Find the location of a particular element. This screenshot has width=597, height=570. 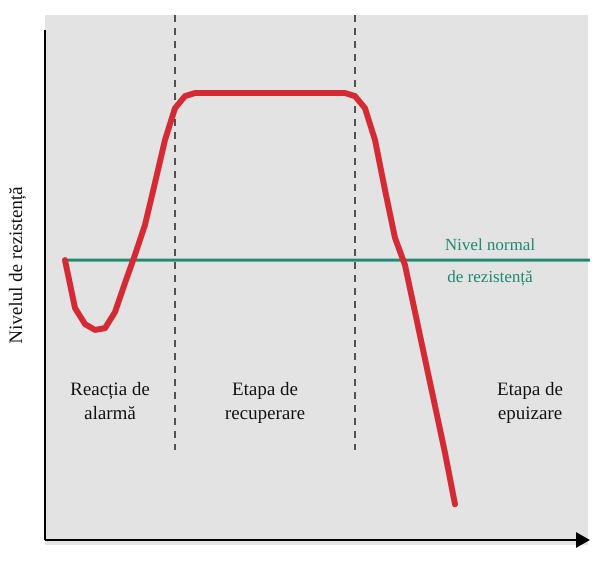

annotation: Etapa de recuperare is located at coordinates (265, 401).